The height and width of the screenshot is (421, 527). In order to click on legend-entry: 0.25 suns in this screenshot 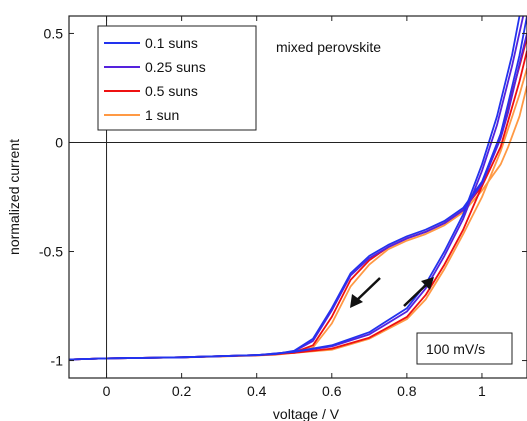, I will do `click(155, 67)`.